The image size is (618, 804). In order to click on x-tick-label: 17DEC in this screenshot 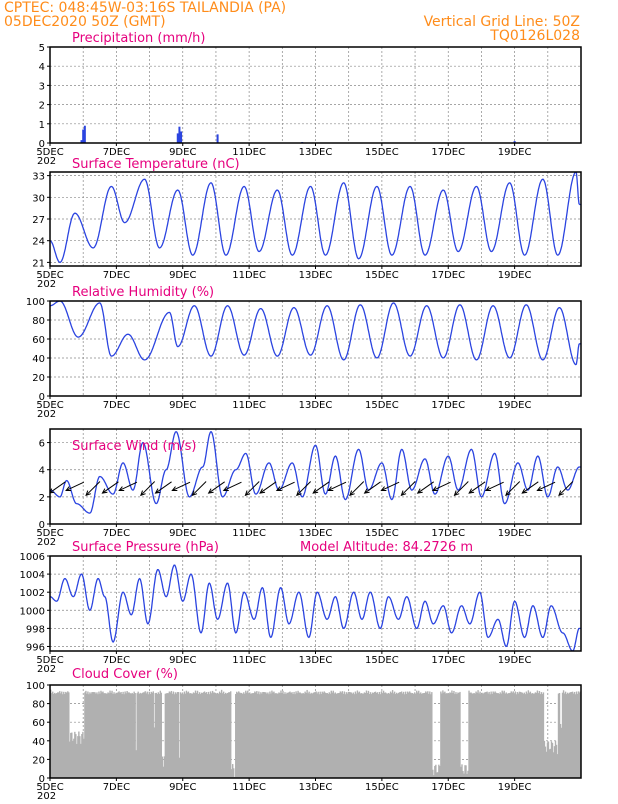, I will do `click(448, 533)`.